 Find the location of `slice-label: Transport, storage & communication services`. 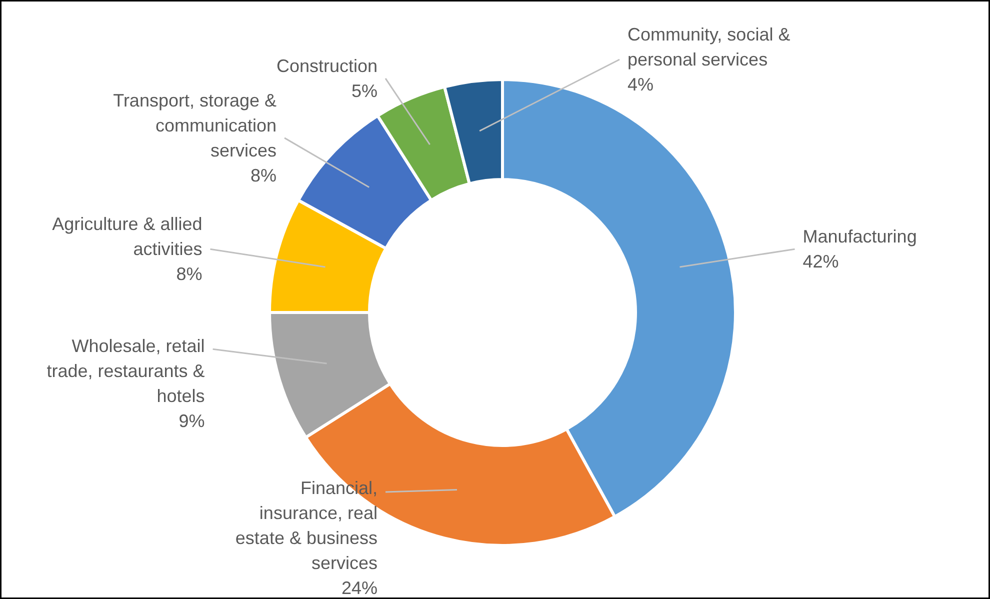

slice-label: Transport, storage & communication services is located at coordinates (195, 125).